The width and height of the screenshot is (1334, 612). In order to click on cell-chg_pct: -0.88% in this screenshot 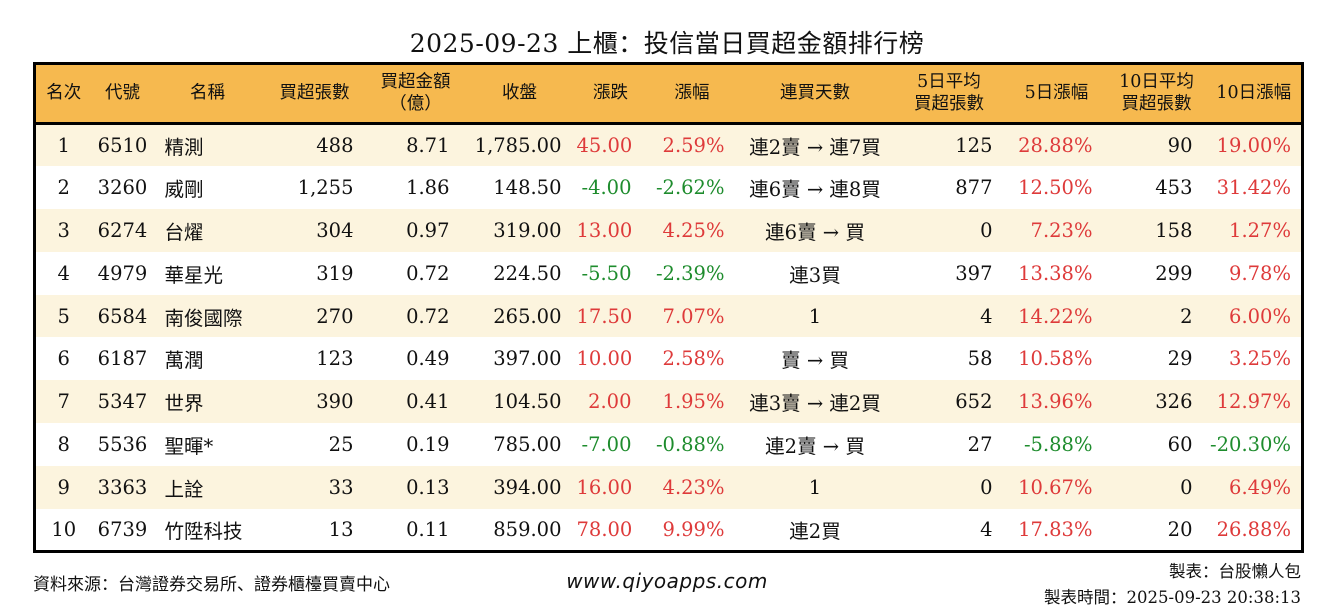, I will do `click(690, 444)`.